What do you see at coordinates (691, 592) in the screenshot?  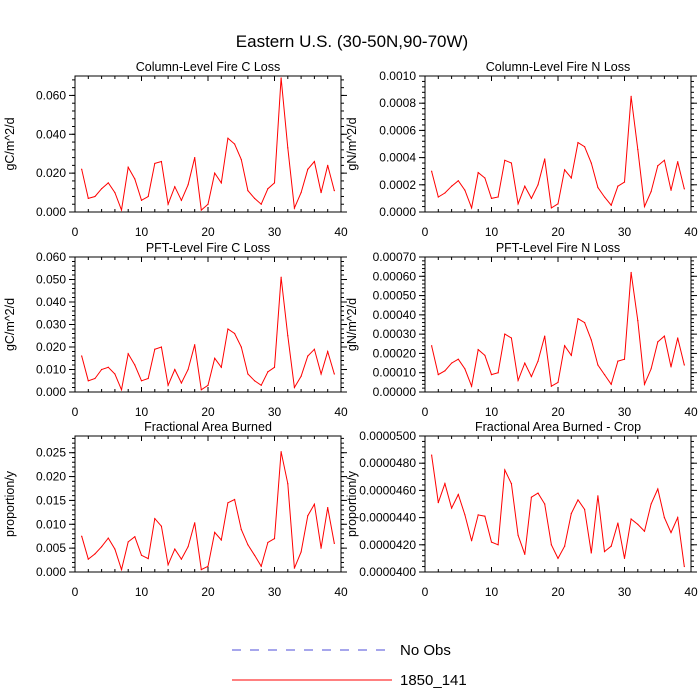 I see `x-tick-label: 40` at bounding box center [691, 592].